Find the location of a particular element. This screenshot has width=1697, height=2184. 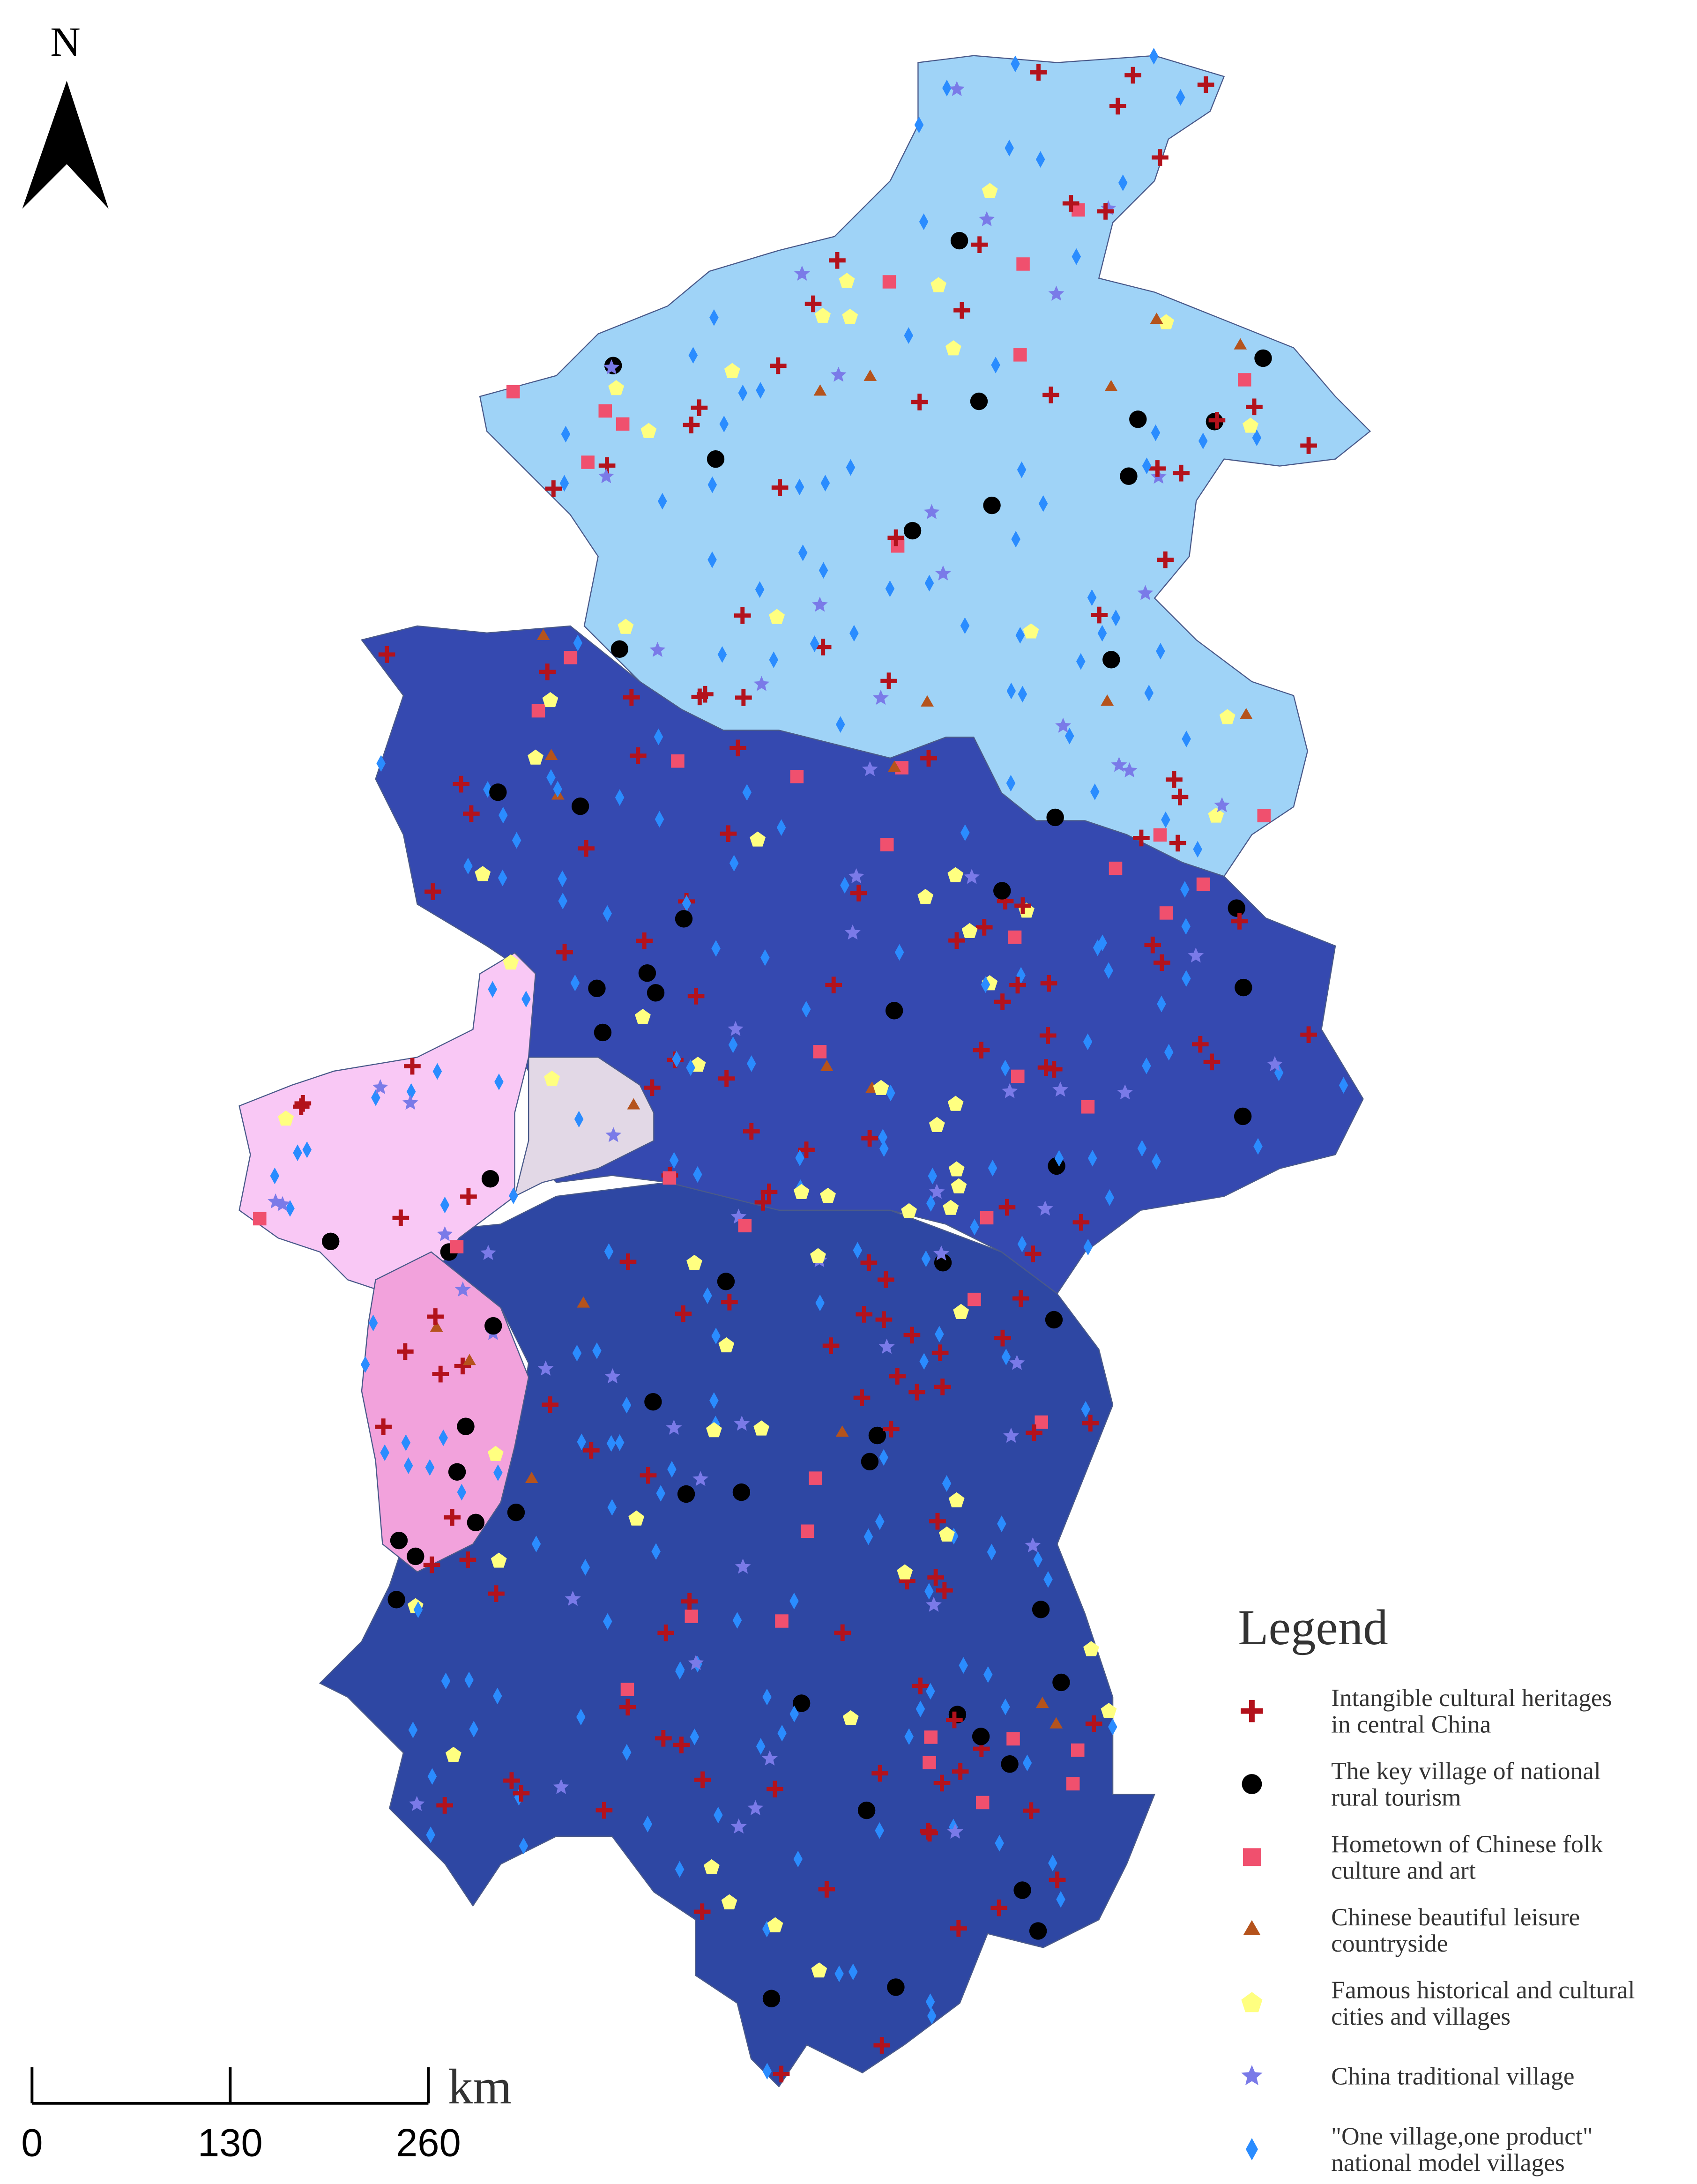

symbol-circle is located at coordinates (647, 973).